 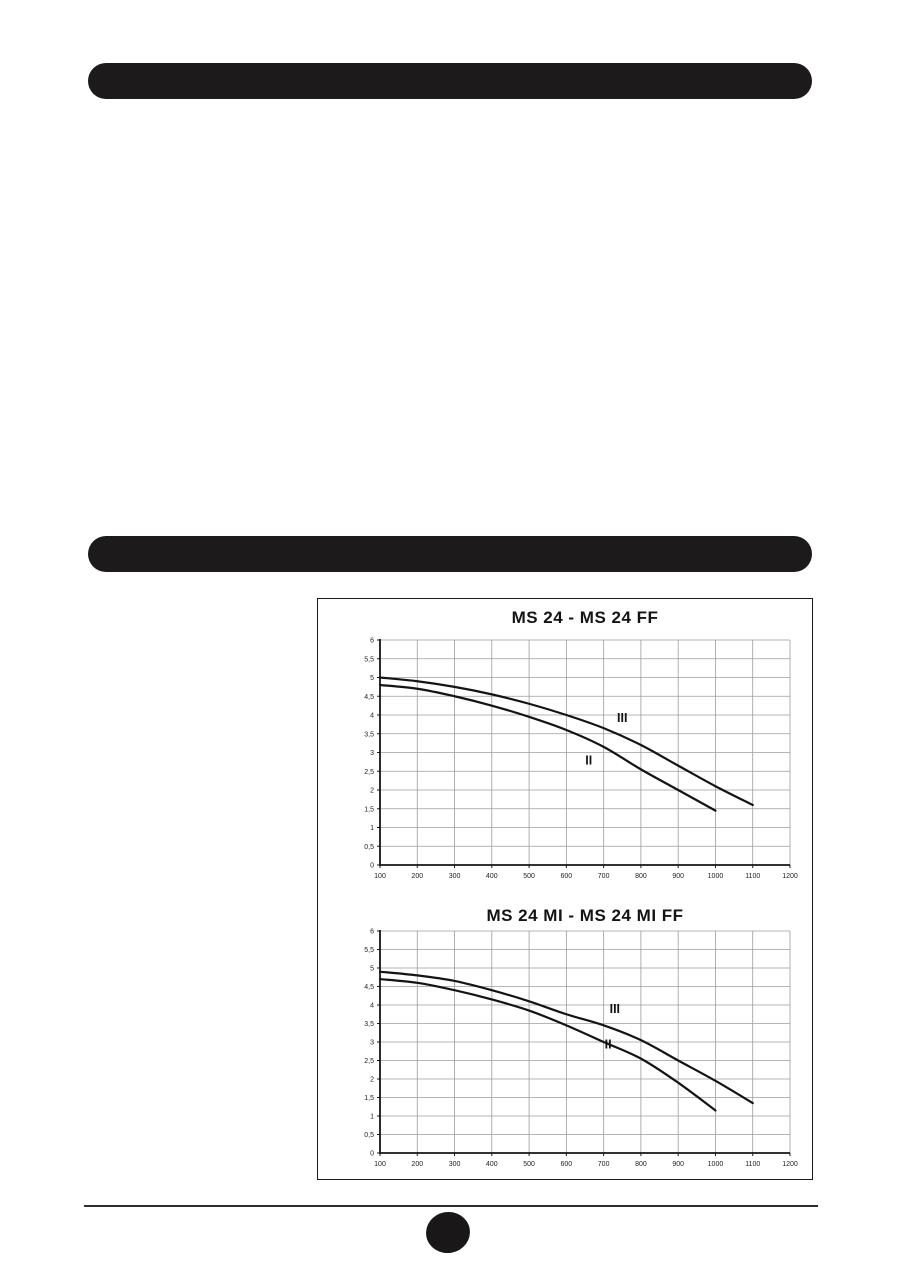 I want to click on chart-ms24mi-title: MS 24 MI - MS 24 MI FF, so click(x=585, y=915).